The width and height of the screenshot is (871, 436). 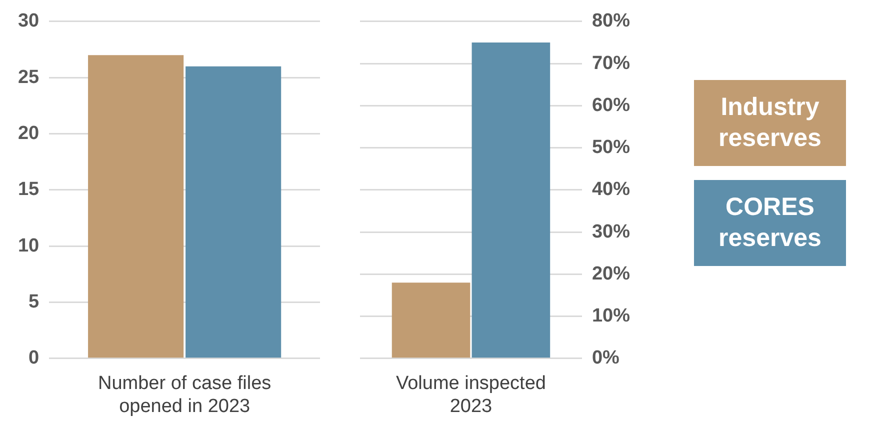 I want to click on y2-tick-label: 80%, so click(x=611, y=21).